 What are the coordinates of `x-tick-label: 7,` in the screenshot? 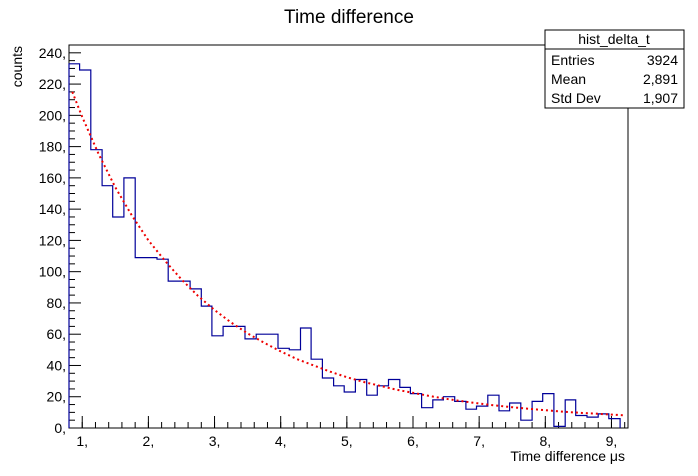 It's located at (479, 441).